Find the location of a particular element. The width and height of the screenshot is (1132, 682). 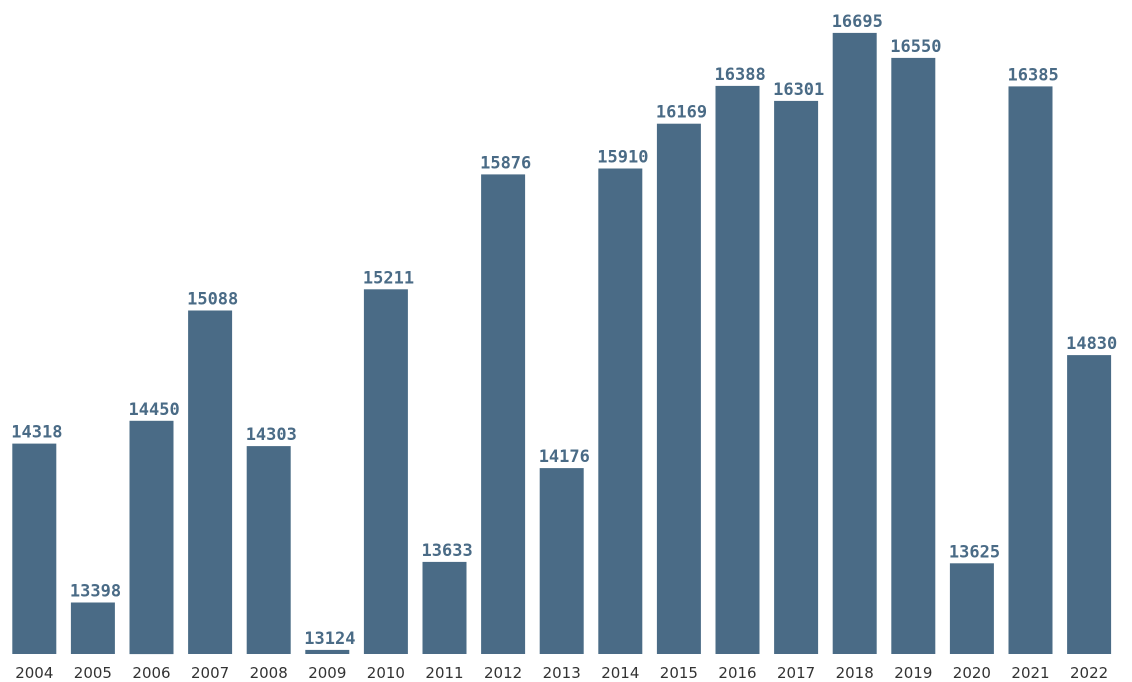

x-tick-label-2020: 2020 is located at coordinates (972, 673).